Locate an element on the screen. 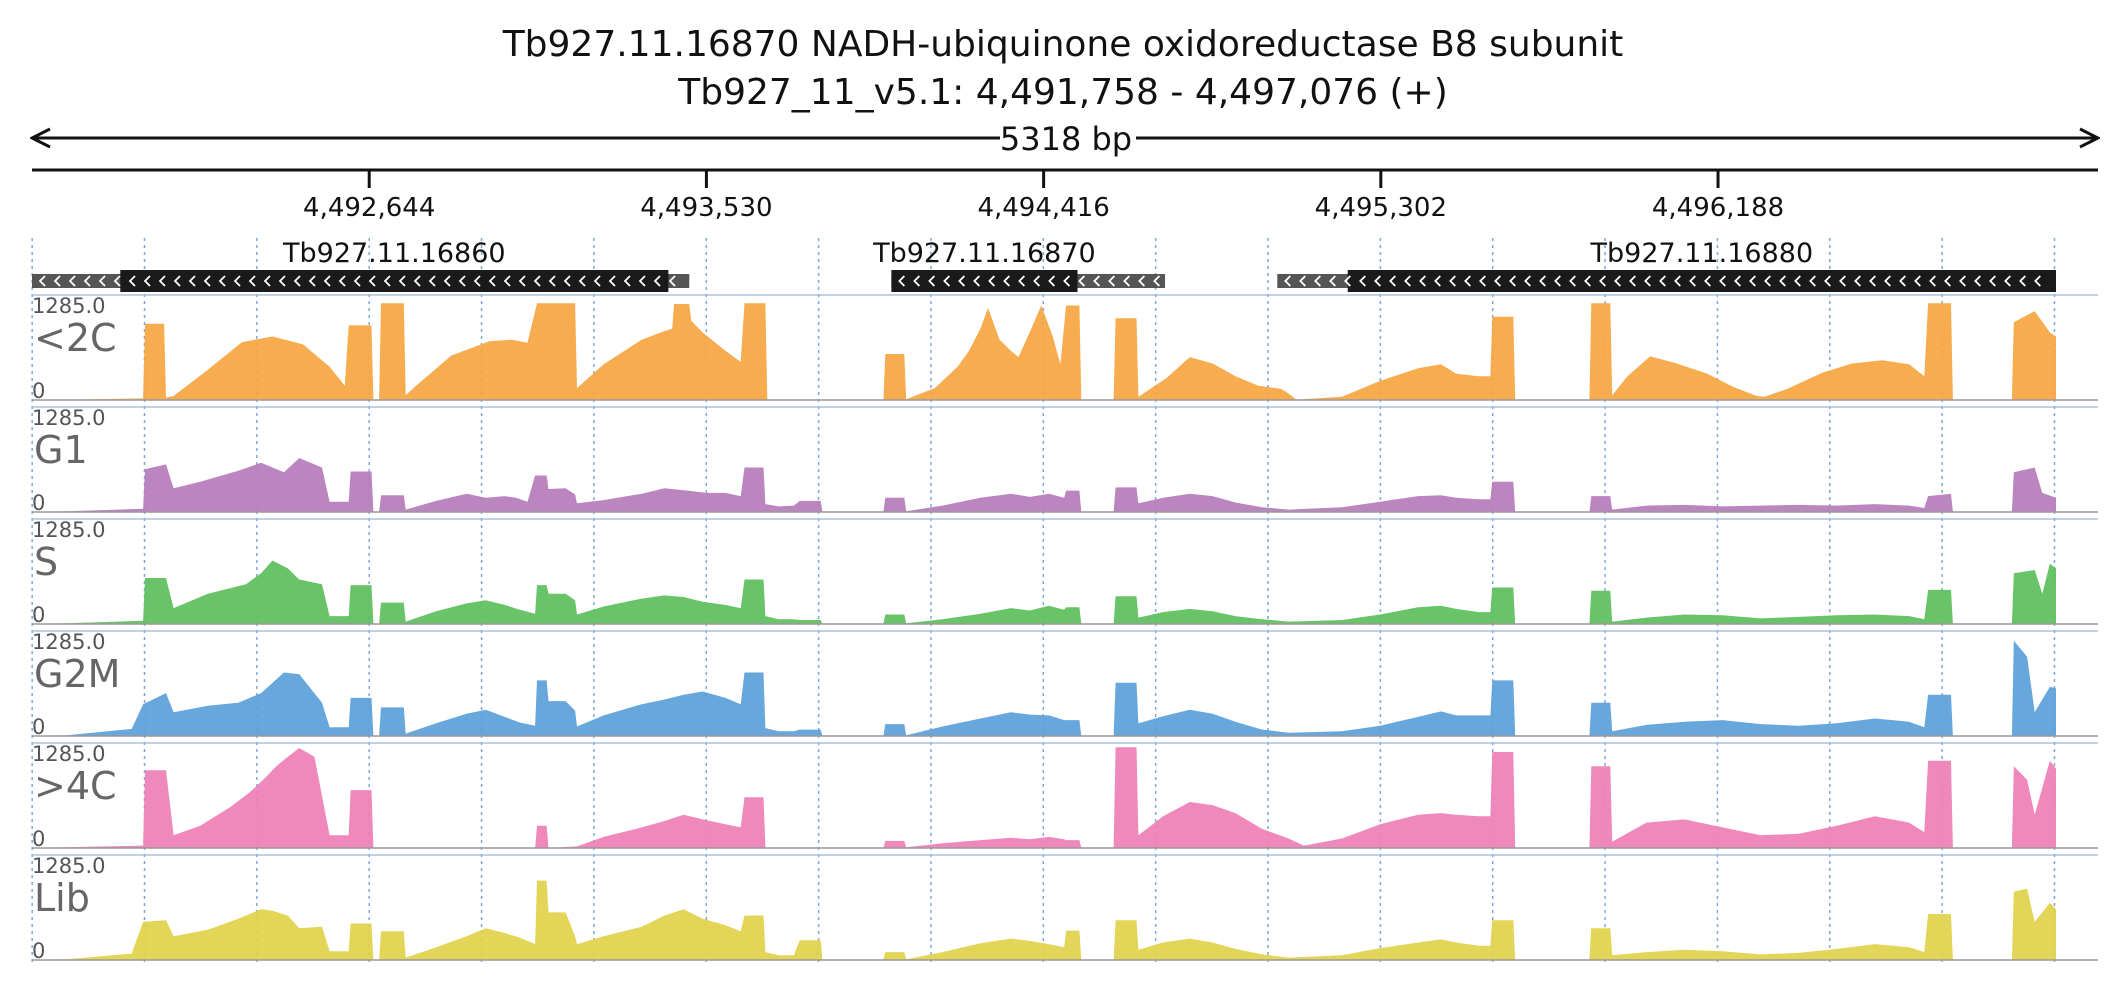  coverage-track: 1285.0 0 S is located at coordinates (1065, 572).